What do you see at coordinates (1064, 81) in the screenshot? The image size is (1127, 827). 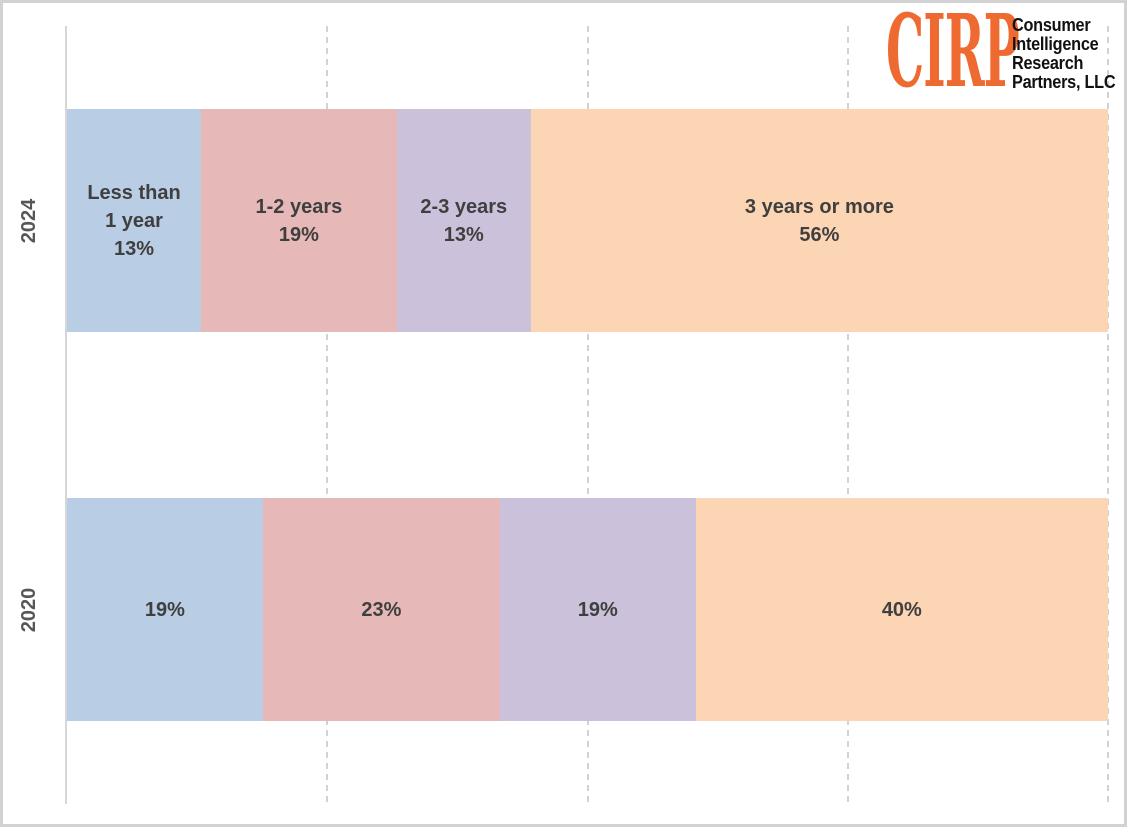 I see `cirp-logo-name-line: Partners, LLC` at bounding box center [1064, 81].